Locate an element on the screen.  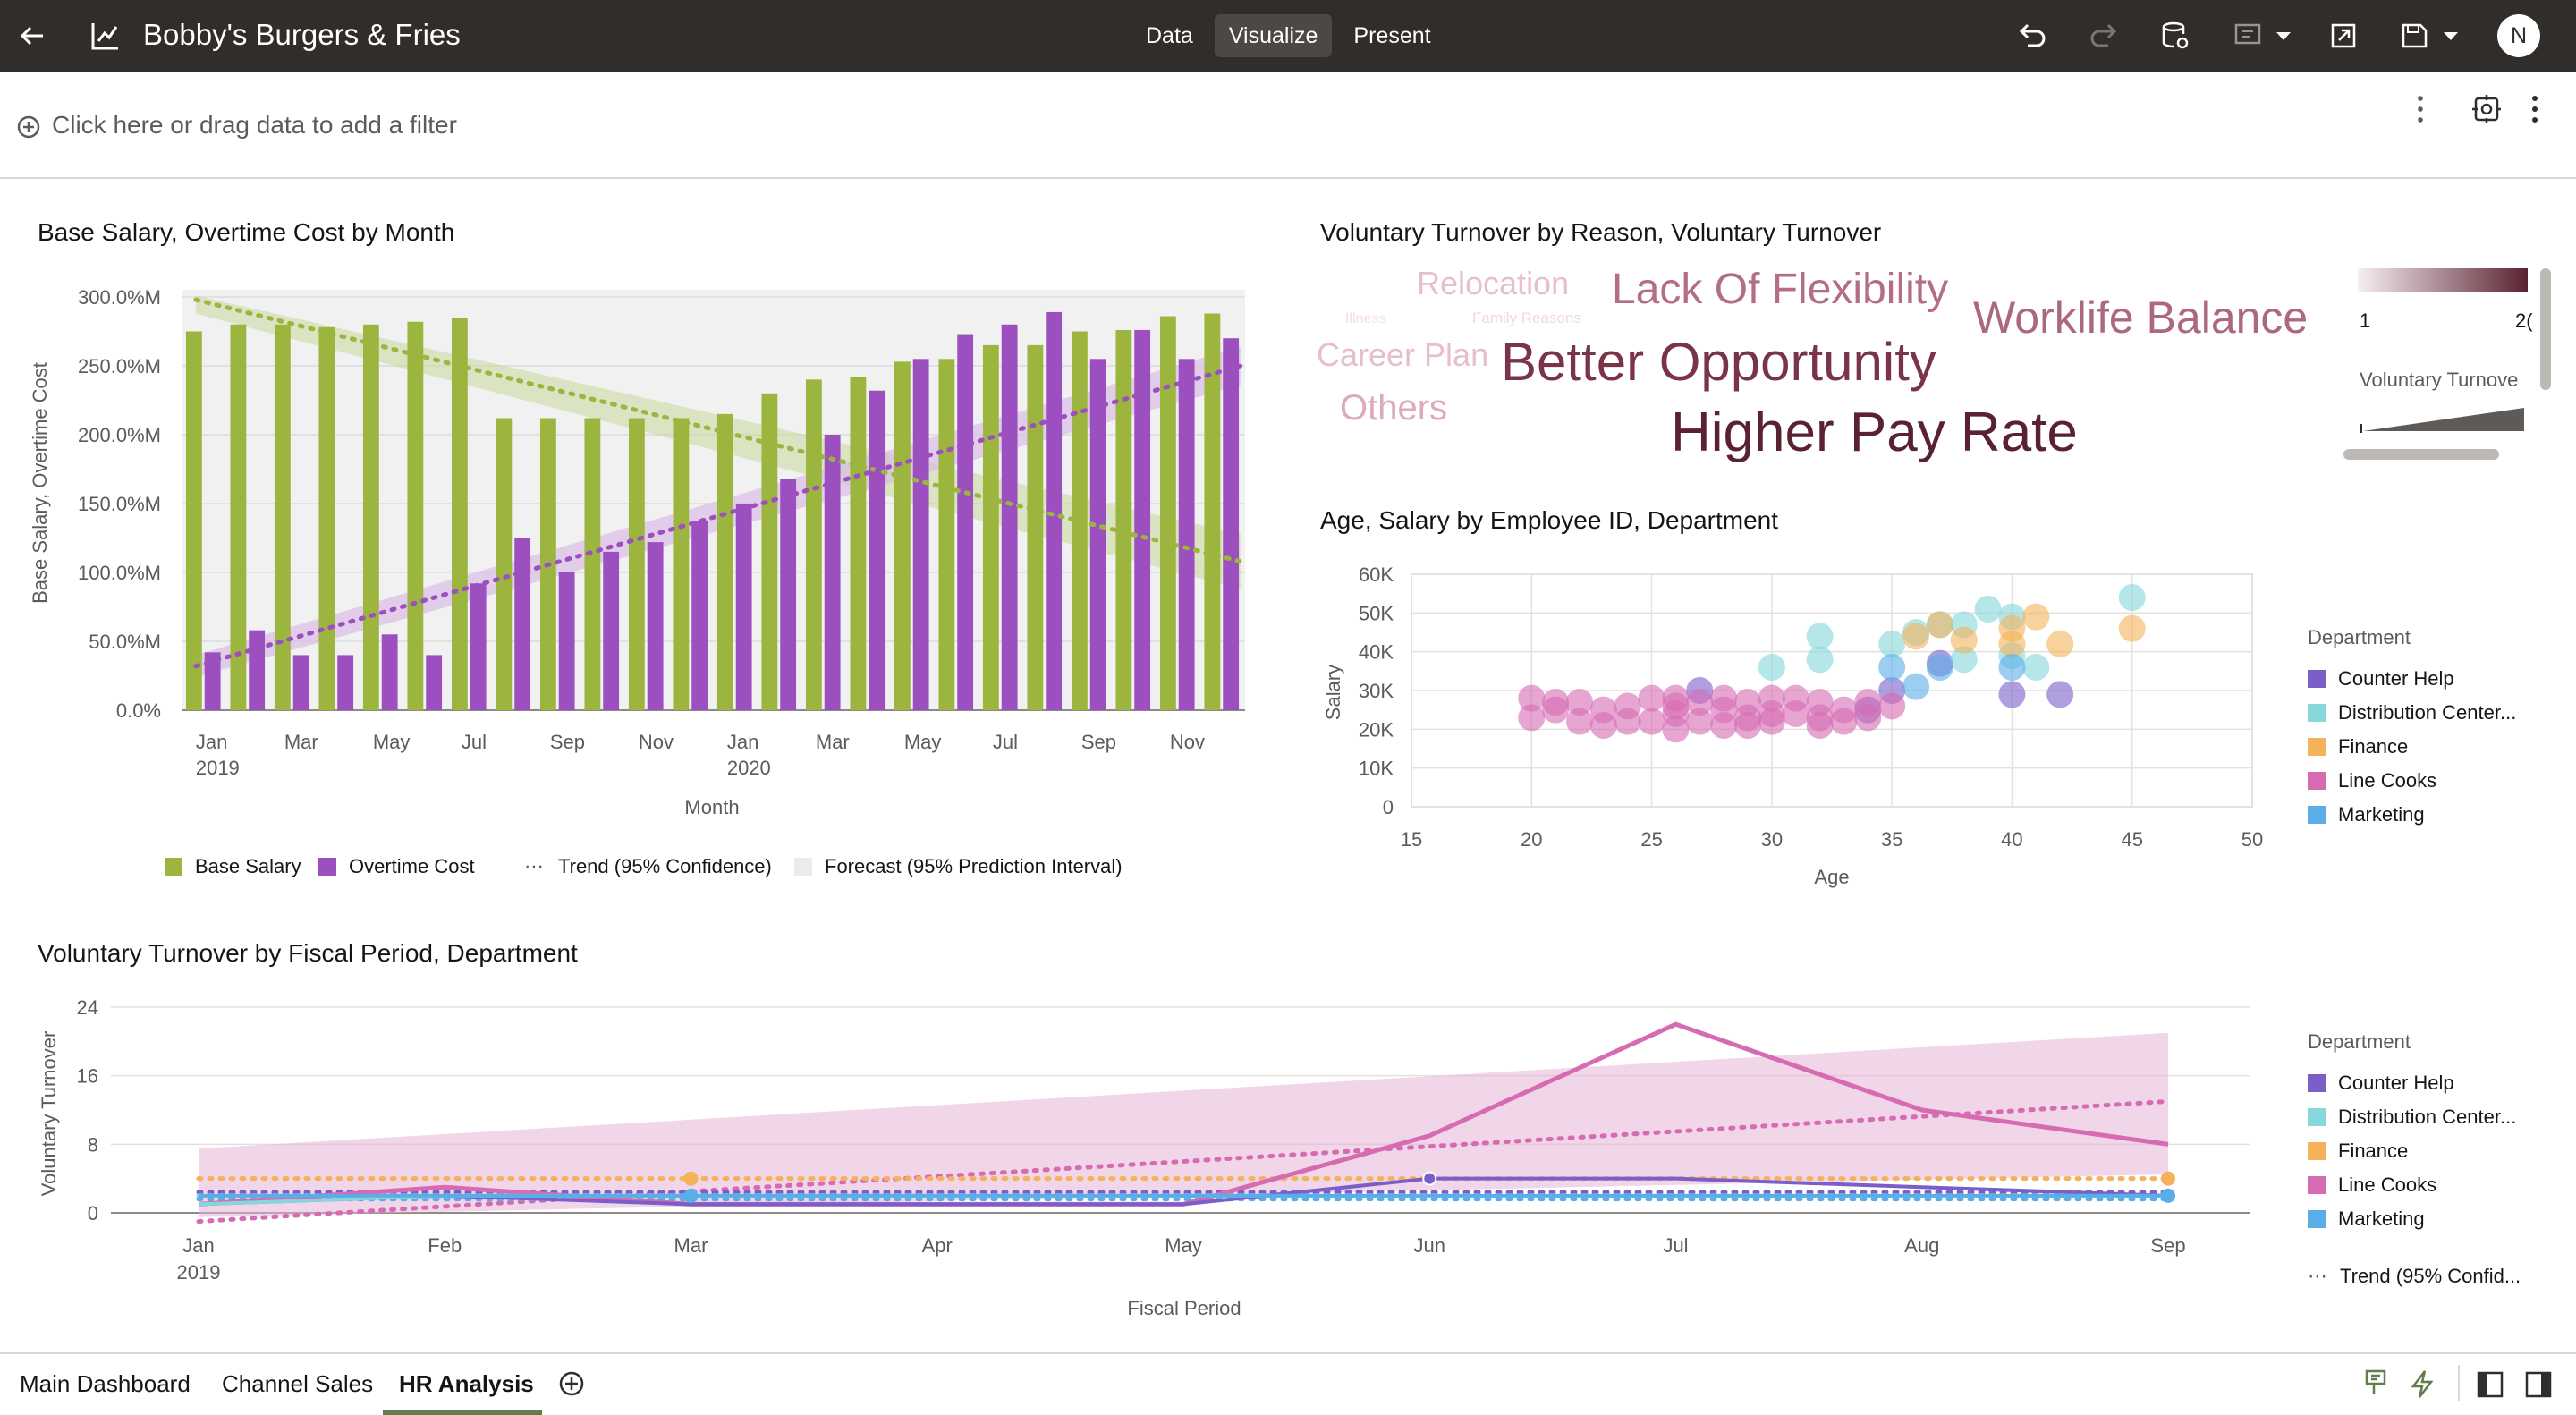
legend-overtime-cost: Overtime Cost is located at coordinates (396, 867).